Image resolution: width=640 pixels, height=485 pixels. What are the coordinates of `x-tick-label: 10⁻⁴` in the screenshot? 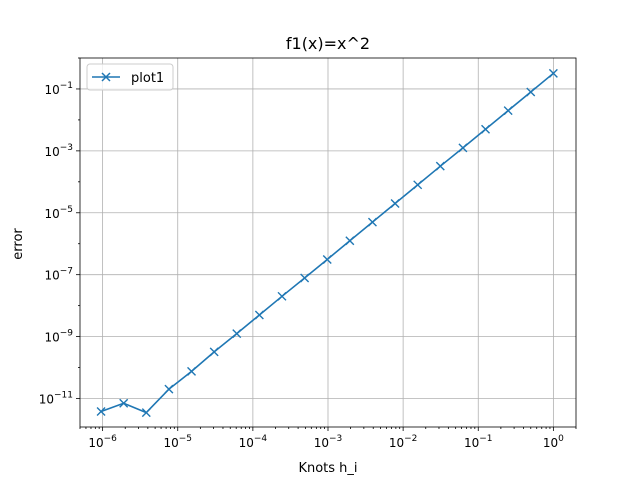 It's located at (253, 442).